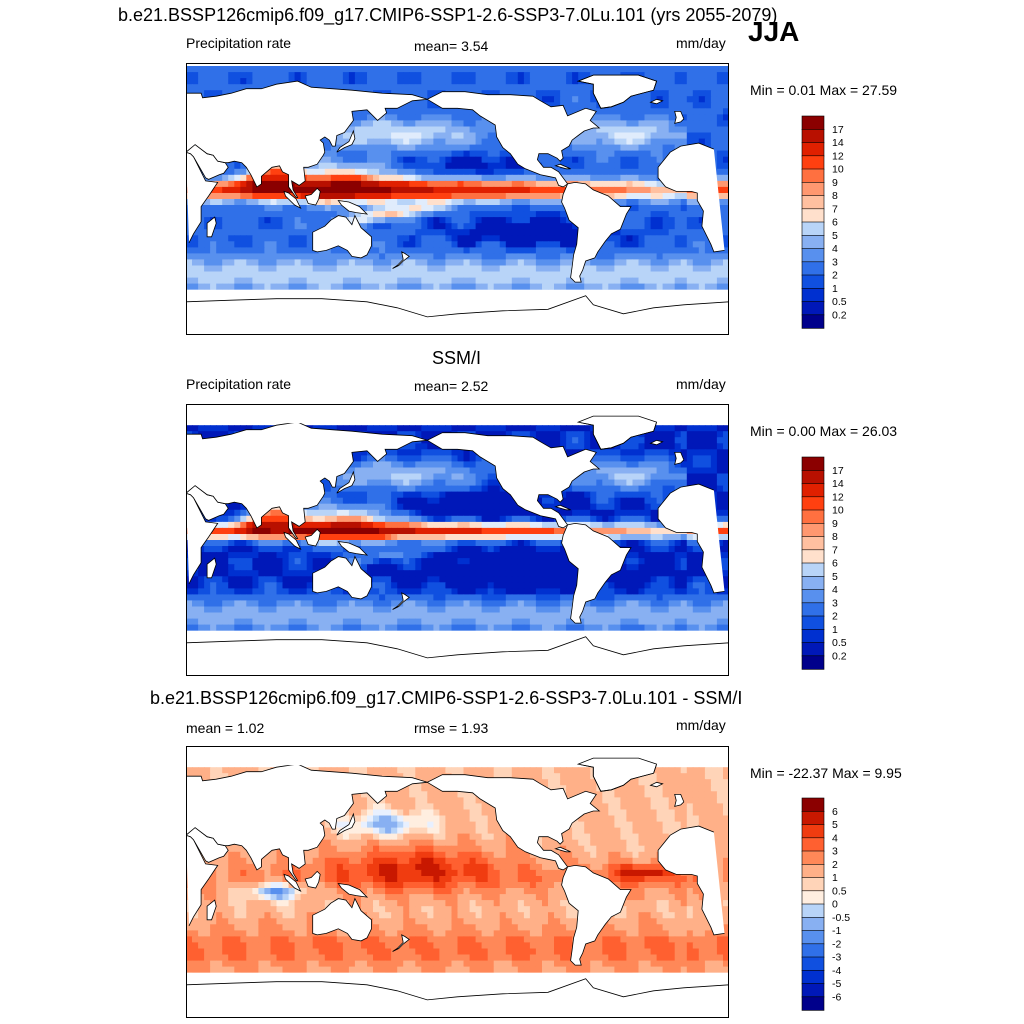  Describe the element at coordinates (457, 540) in the screenshot. I see `panel-2-map` at that location.